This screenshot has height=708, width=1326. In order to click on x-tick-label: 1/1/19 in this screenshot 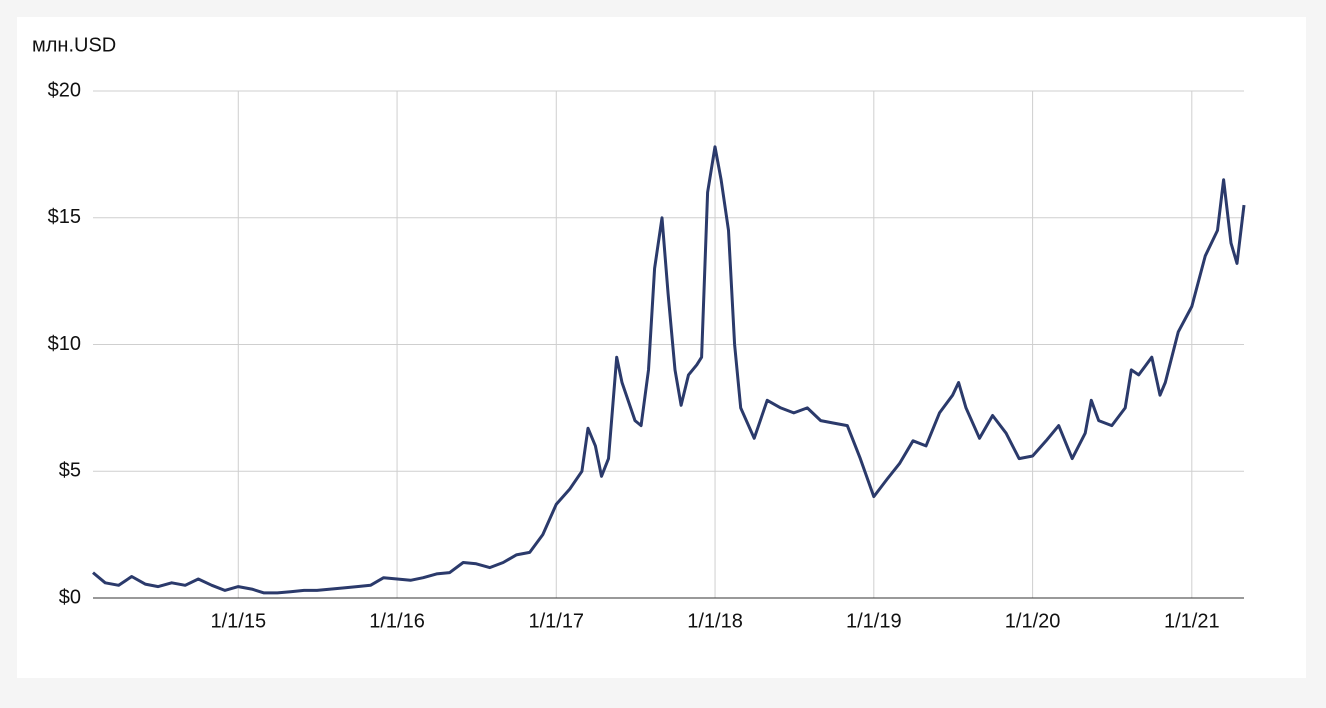, I will do `click(874, 621)`.